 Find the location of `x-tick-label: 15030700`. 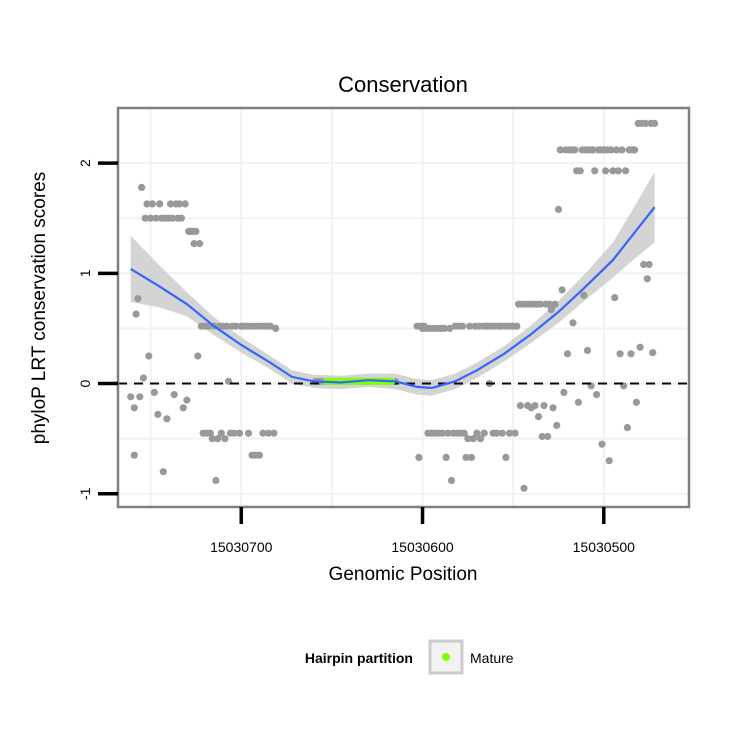

x-tick-label: 15030700 is located at coordinates (241, 547).